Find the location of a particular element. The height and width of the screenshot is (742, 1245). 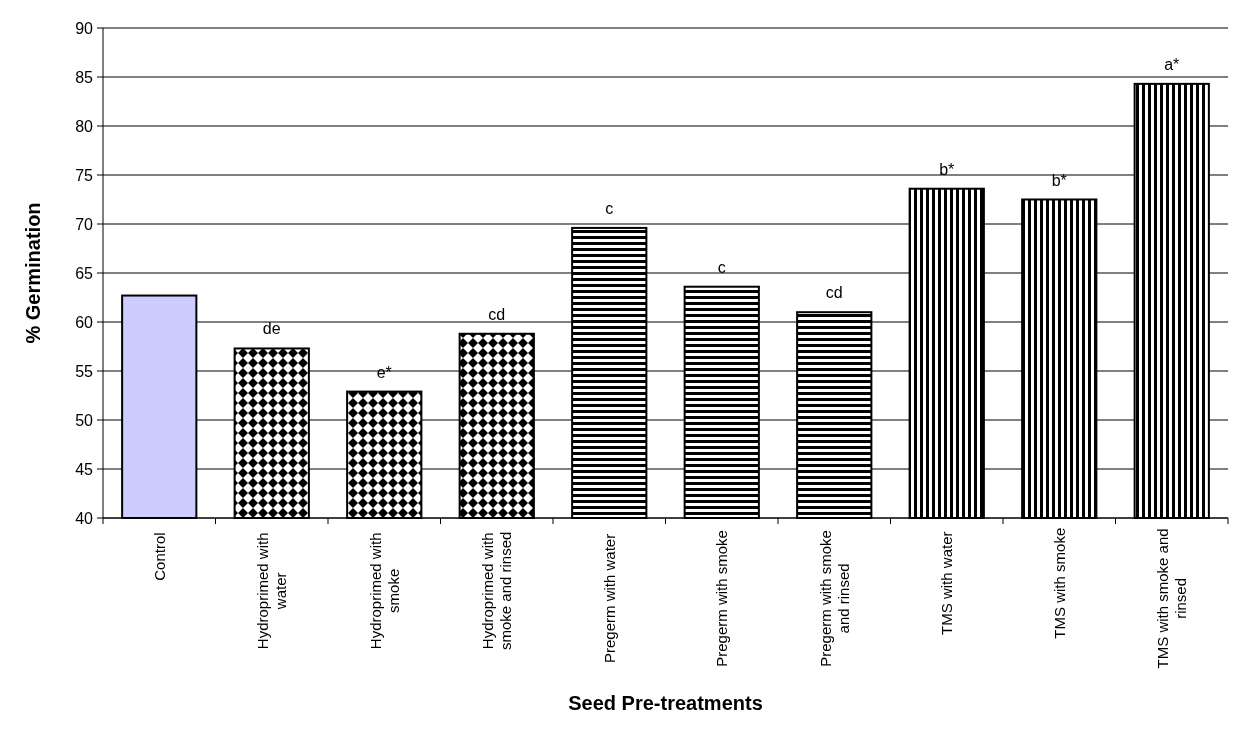

y-tick-label: 50 is located at coordinates (84, 420).